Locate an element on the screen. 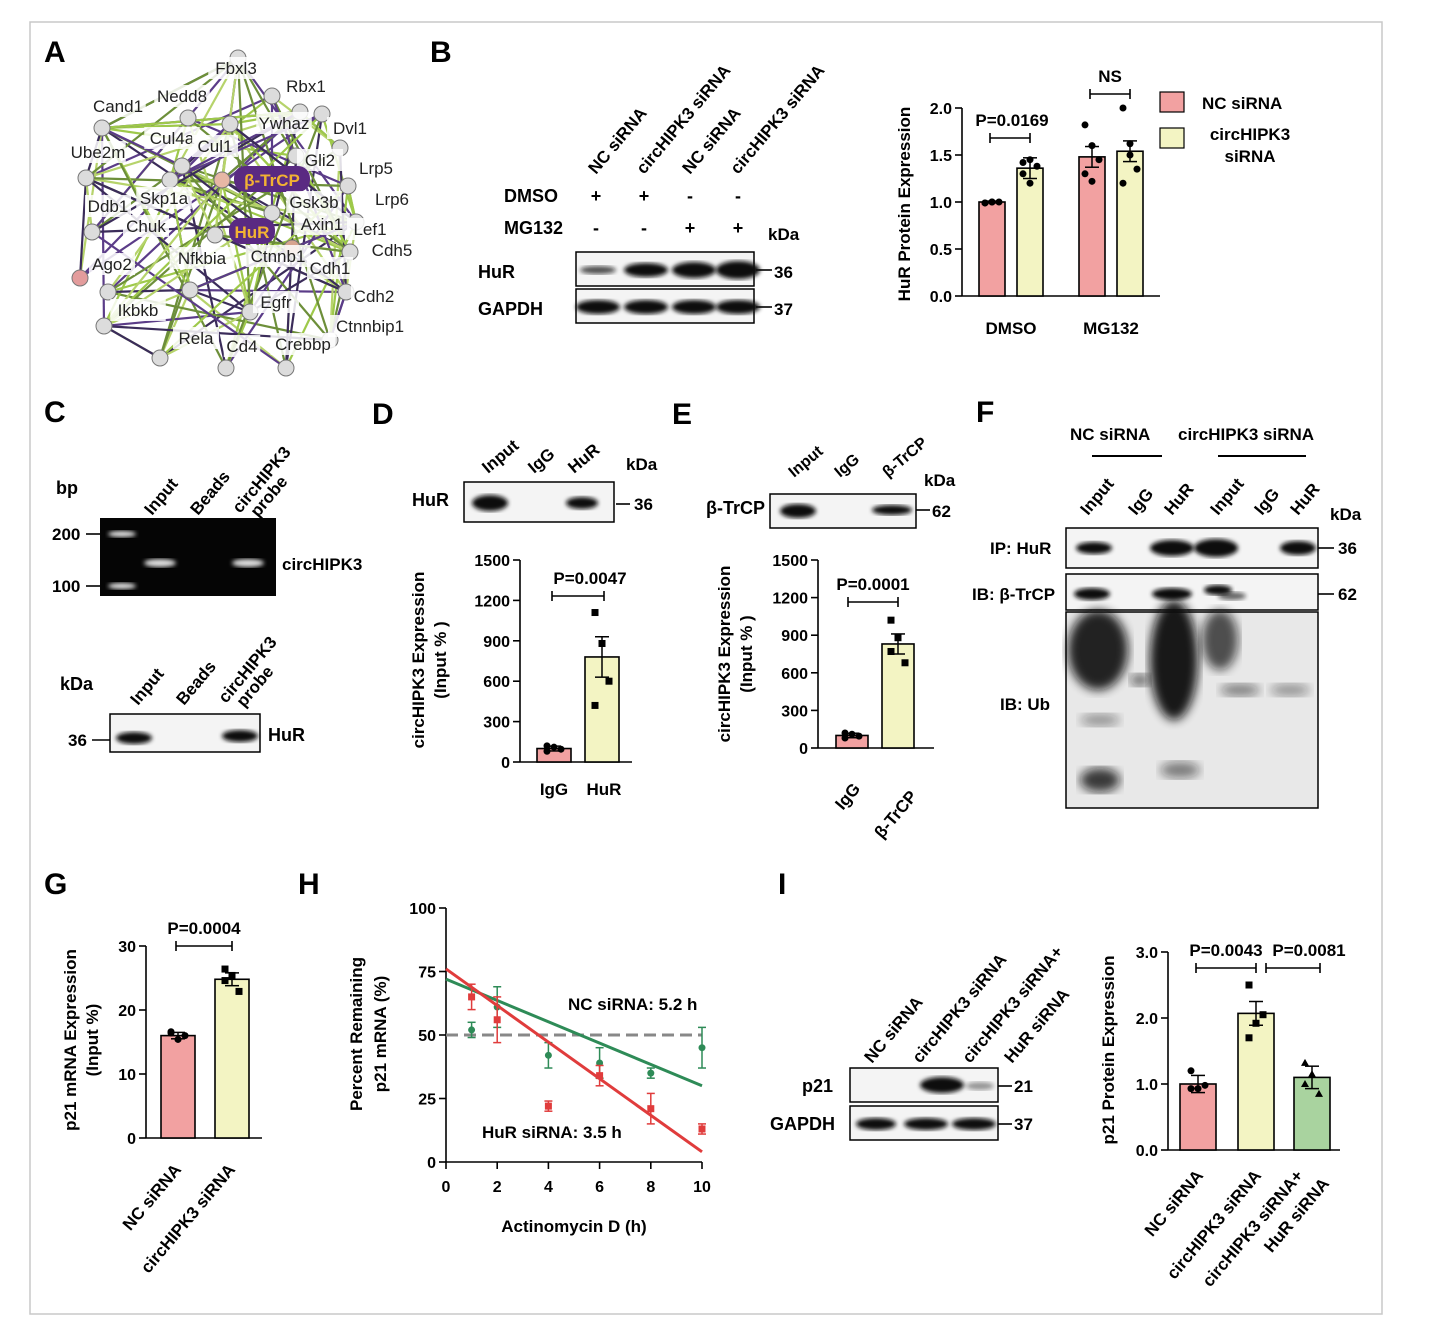  blot-B-mark: - is located at coordinates (738, 196).